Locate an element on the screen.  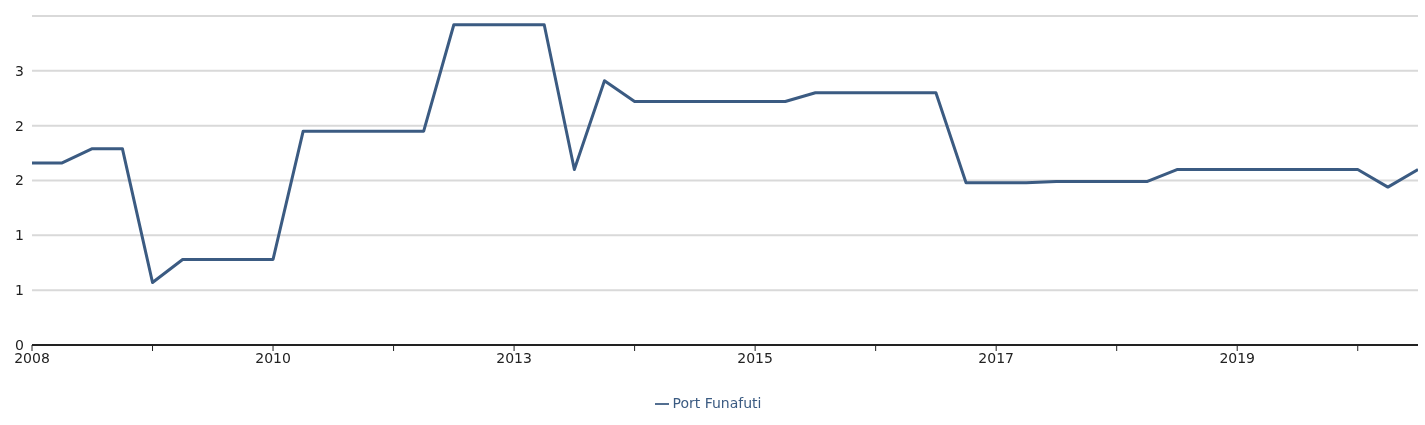
x-tick-label: 2013 is located at coordinates (514, 357).